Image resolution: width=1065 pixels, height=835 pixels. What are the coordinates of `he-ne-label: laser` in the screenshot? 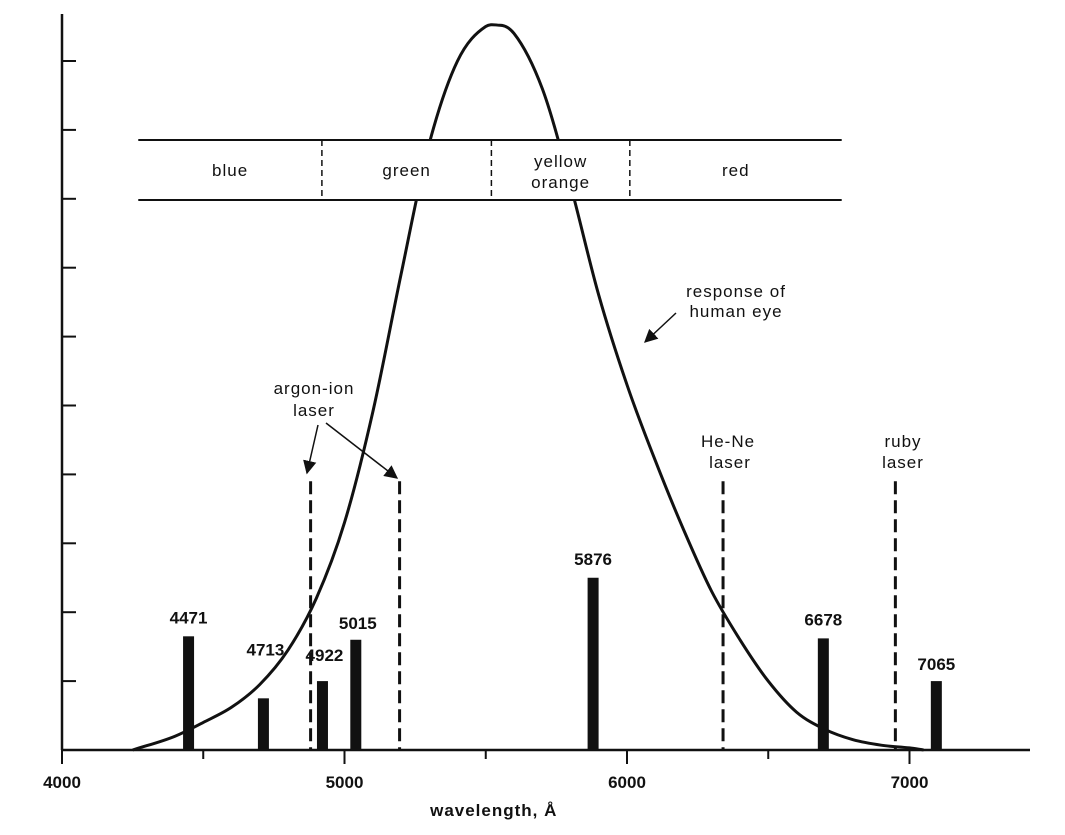 It's located at (730, 462).